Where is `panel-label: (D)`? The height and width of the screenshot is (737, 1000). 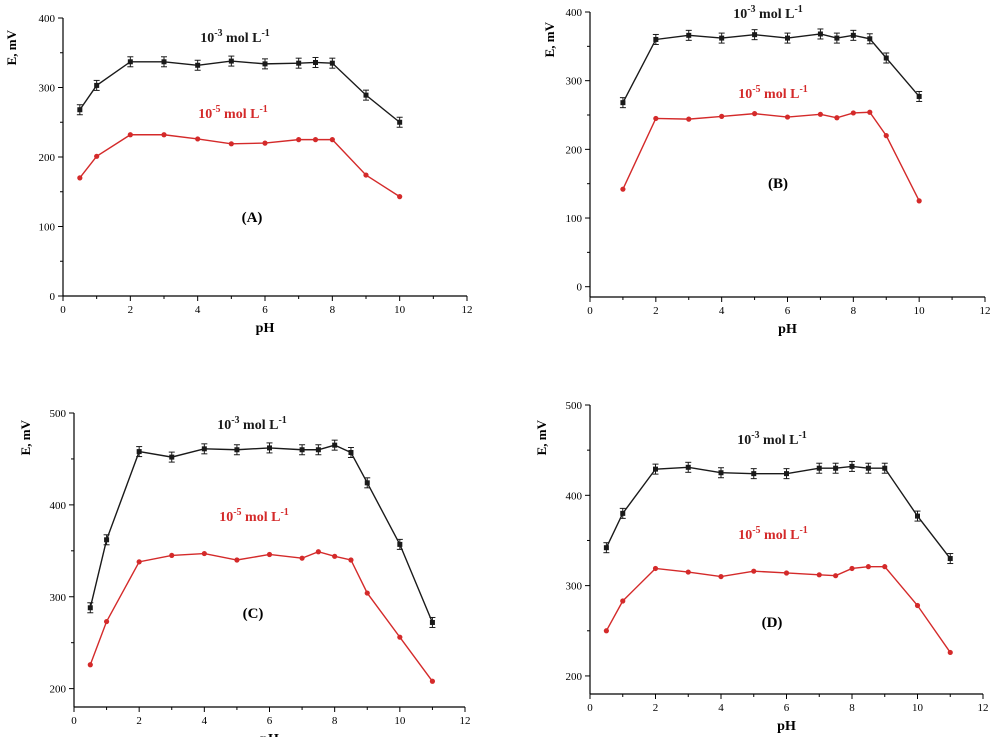 panel-label: (D) is located at coordinates (772, 623).